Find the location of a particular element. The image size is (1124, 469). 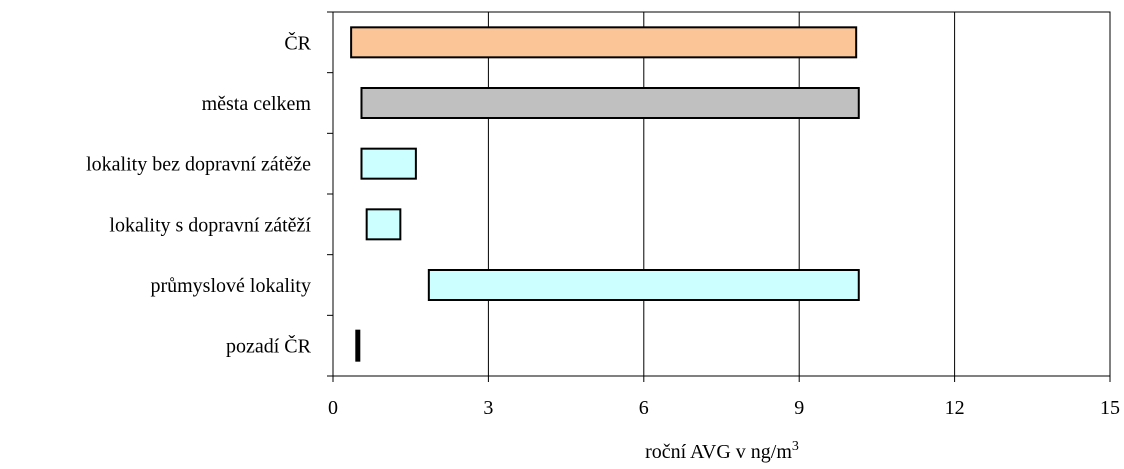

x-axis-title-superscript: 3 is located at coordinates (795, 446).